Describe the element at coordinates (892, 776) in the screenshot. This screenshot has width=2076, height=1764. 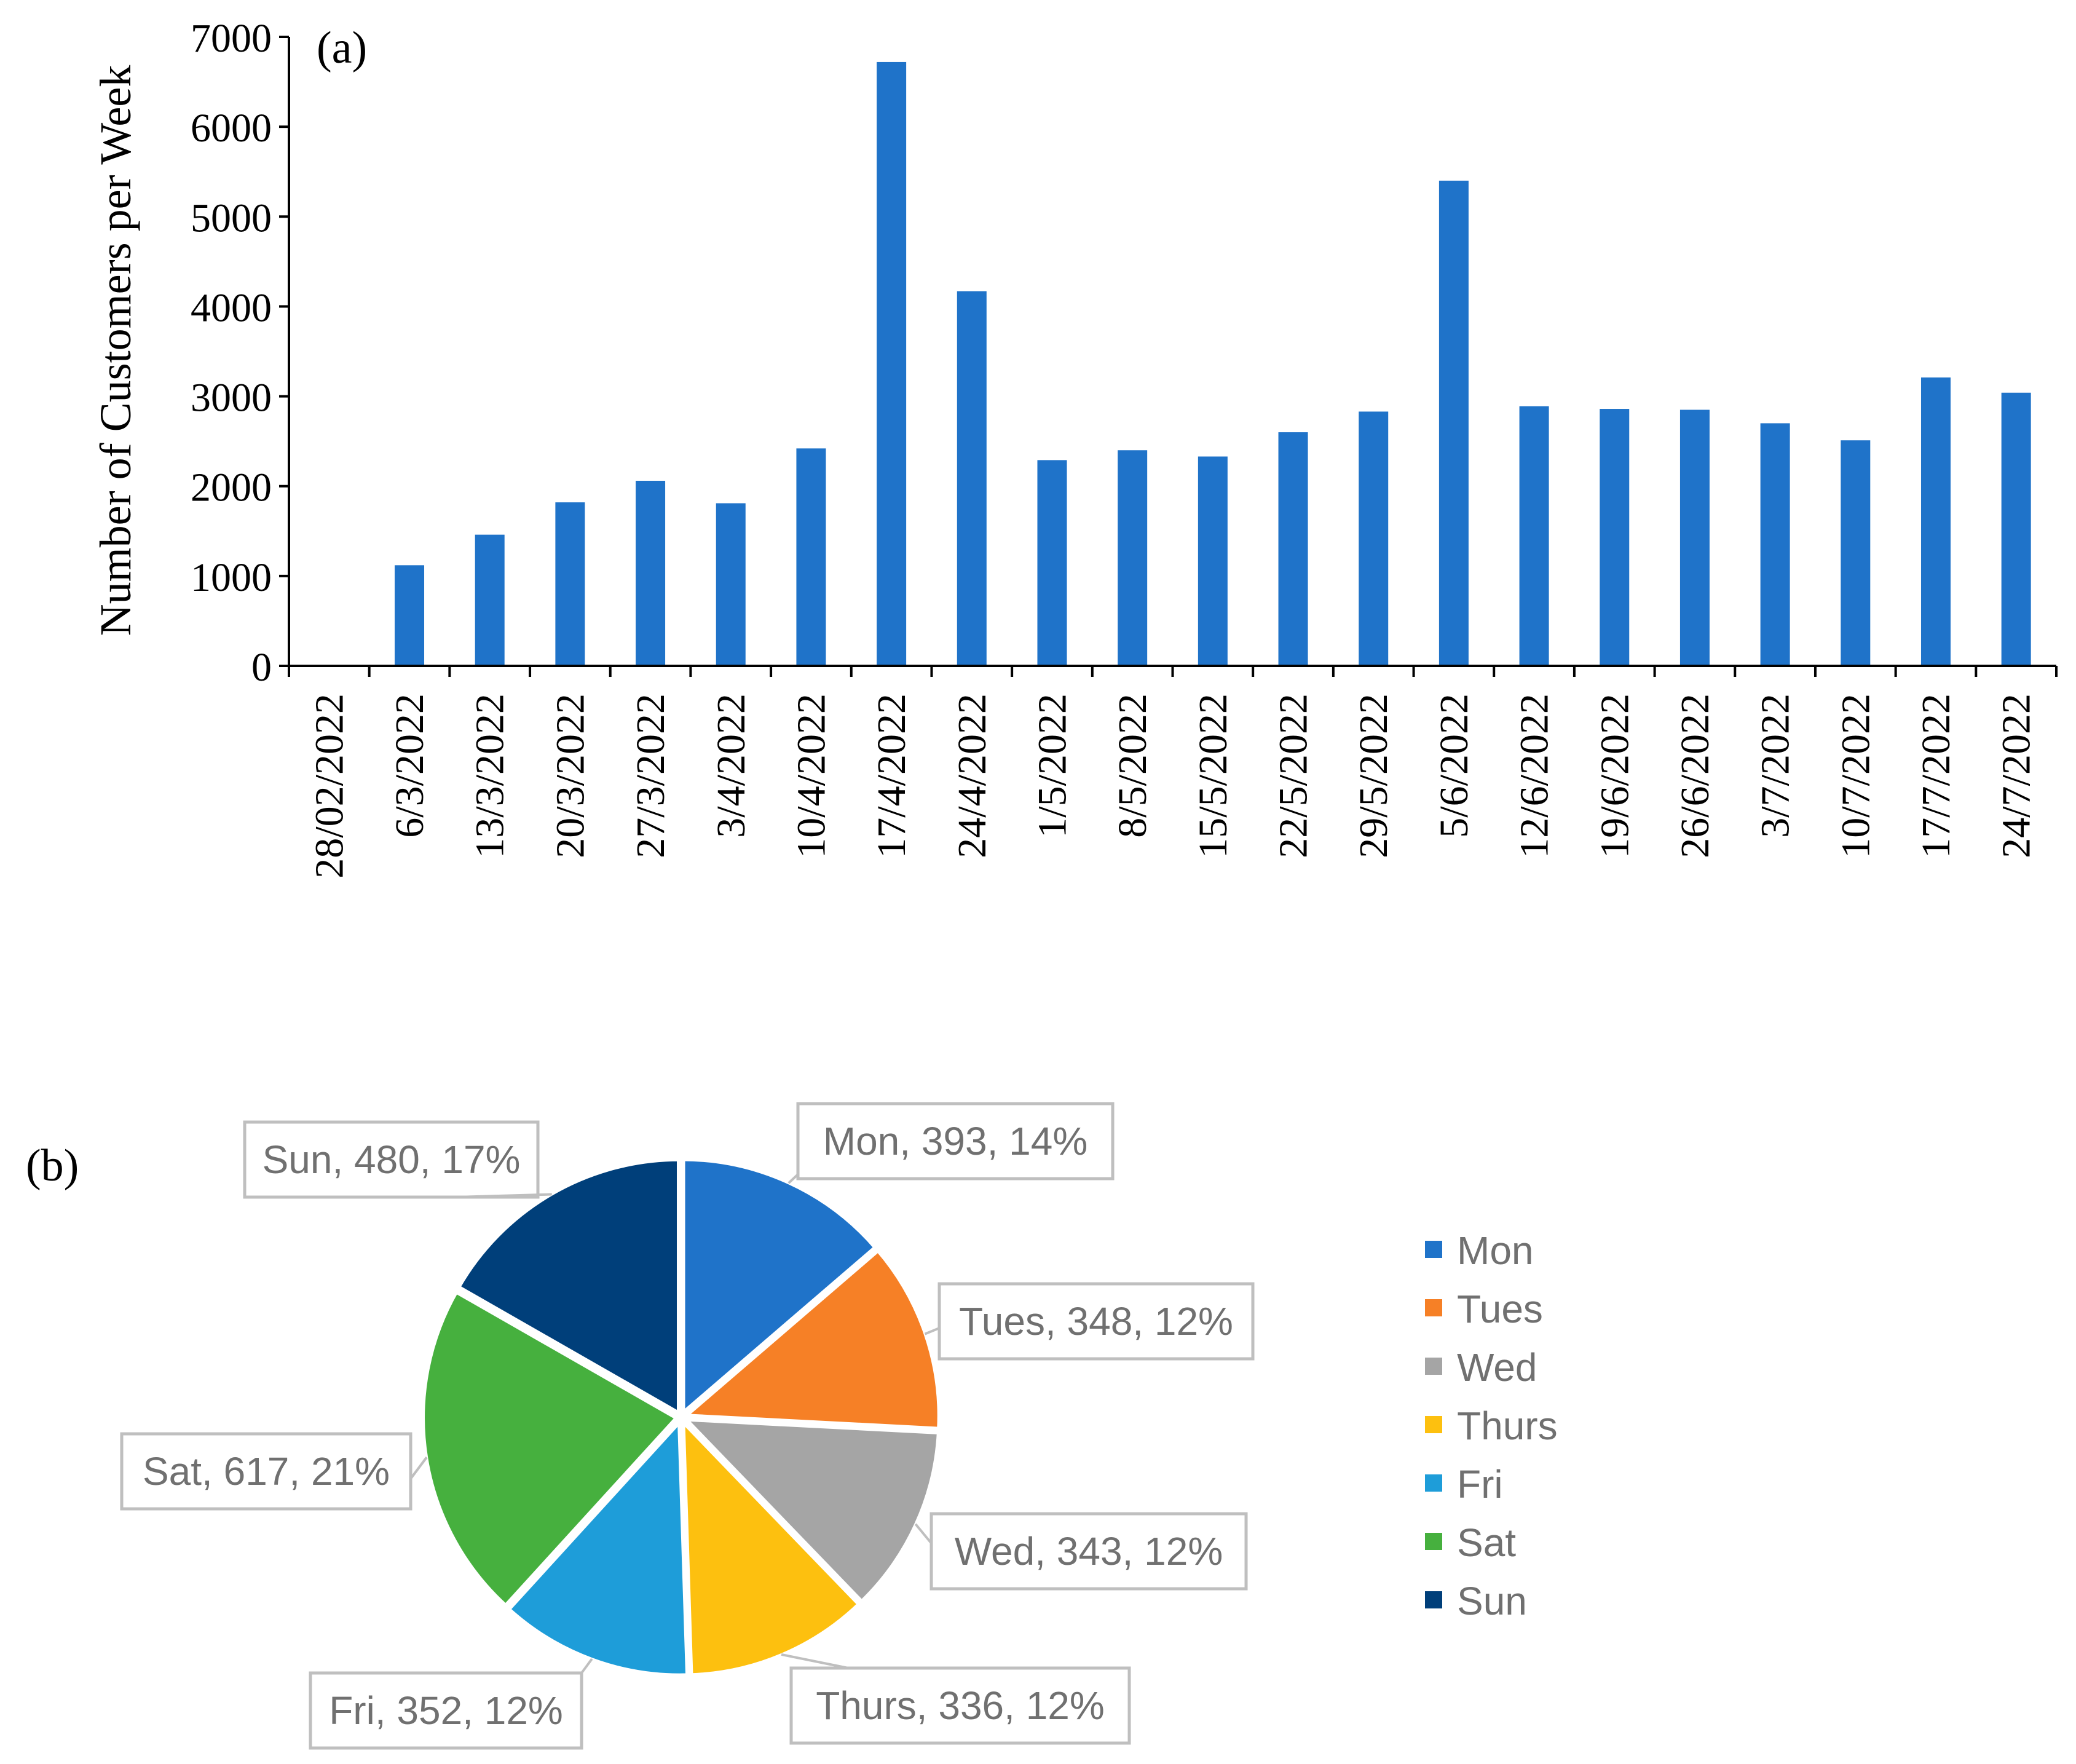
I see `x-tick-label: 17/4/2022` at that location.